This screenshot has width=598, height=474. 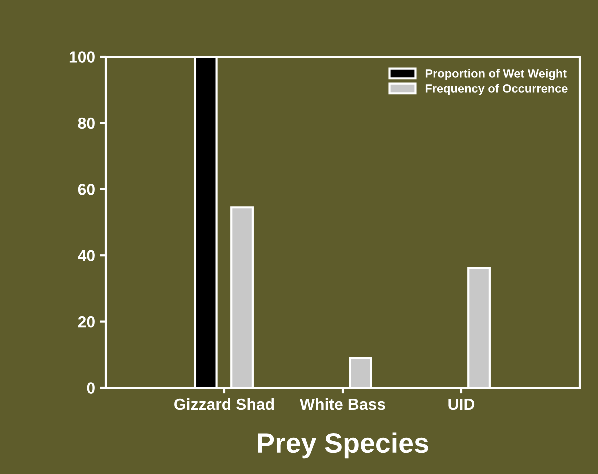 What do you see at coordinates (86, 322) in the screenshot?
I see `y-tick-label: 20` at bounding box center [86, 322].